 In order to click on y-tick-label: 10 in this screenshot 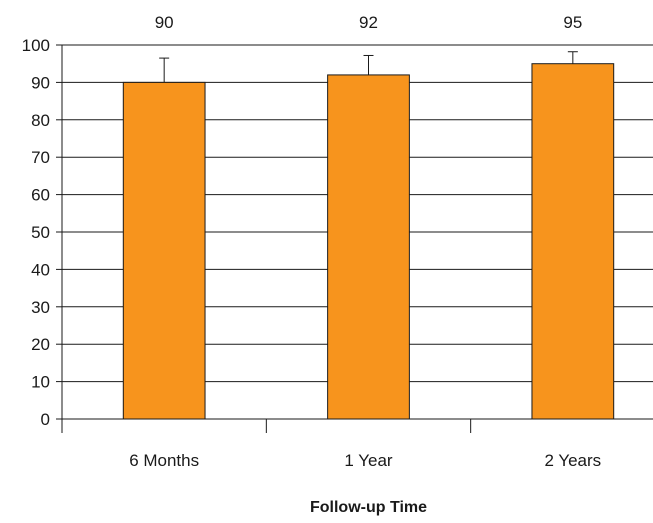, I will do `click(40, 382)`.